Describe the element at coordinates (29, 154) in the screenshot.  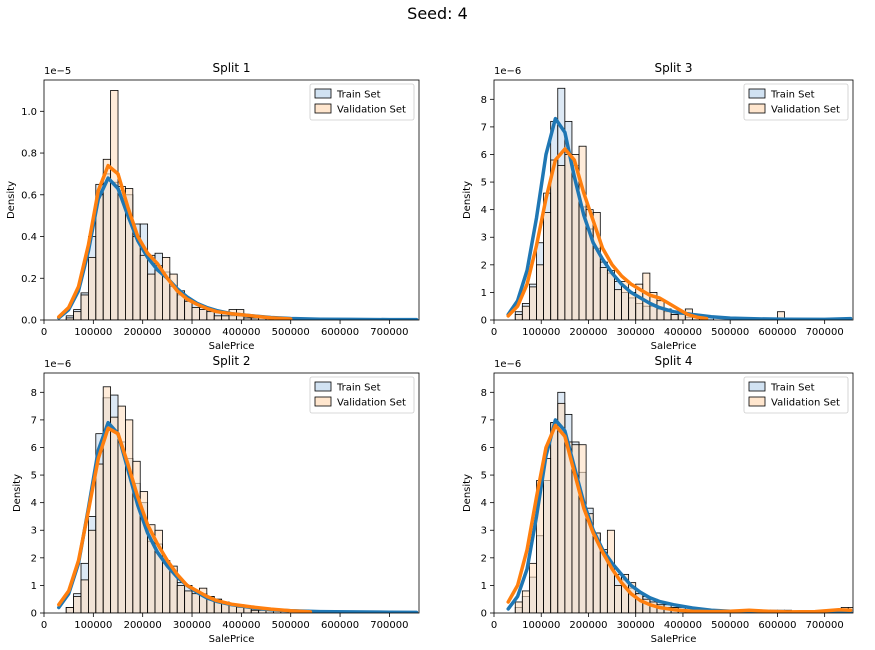
I see `y-tick-label: 0.8` at that location.